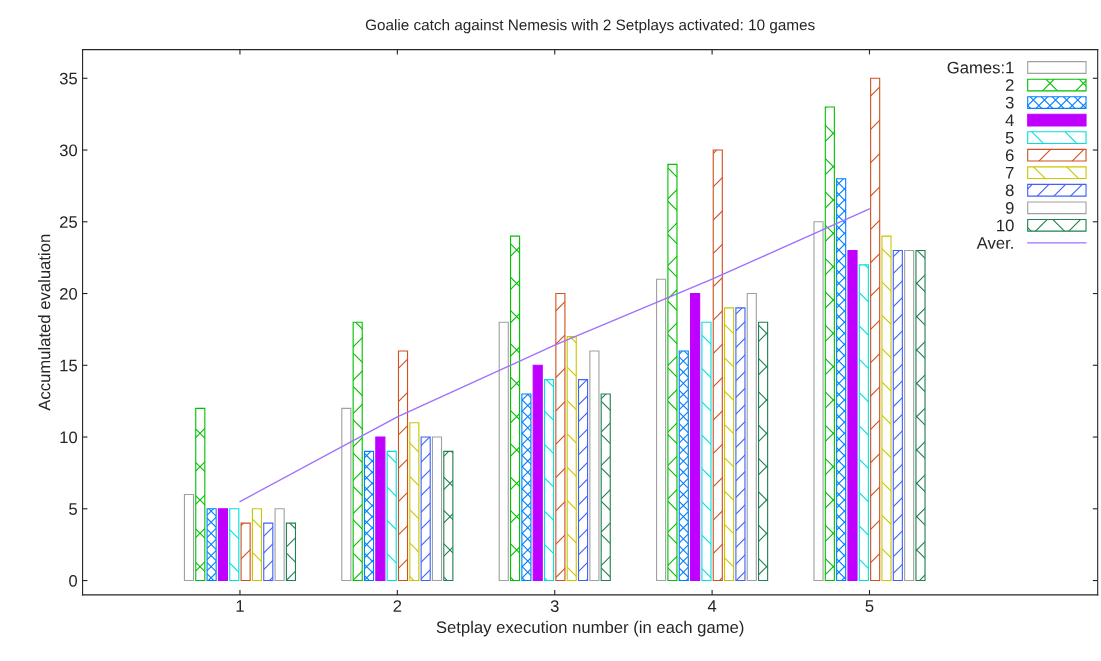 The height and width of the screenshot is (661, 1101). I want to click on y-axis-title: Accumulated evaluation, so click(44, 322).